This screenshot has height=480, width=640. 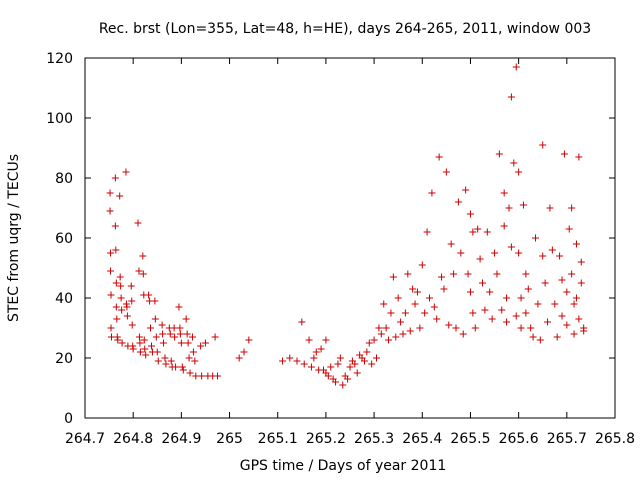 What do you see at coordinates (64, 179) in the screenshot?
I see `y-tick-label: 80` at bounding box center [64, 179].